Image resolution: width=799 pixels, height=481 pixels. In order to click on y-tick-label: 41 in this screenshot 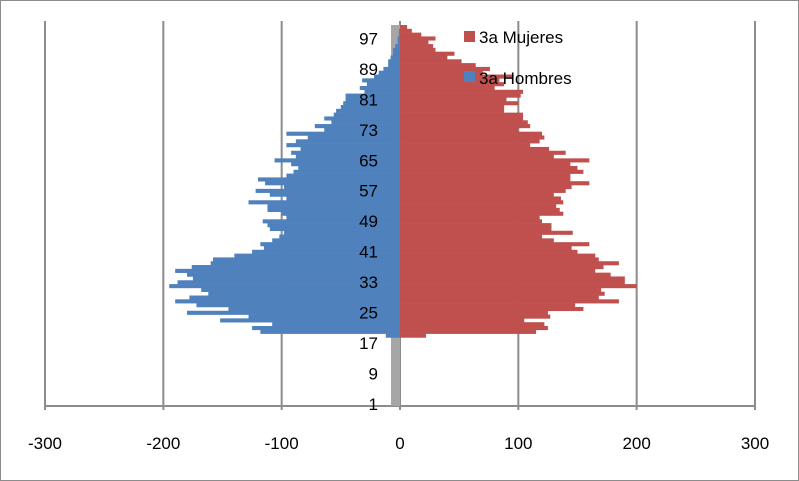, I will do `click(368, 252)`.